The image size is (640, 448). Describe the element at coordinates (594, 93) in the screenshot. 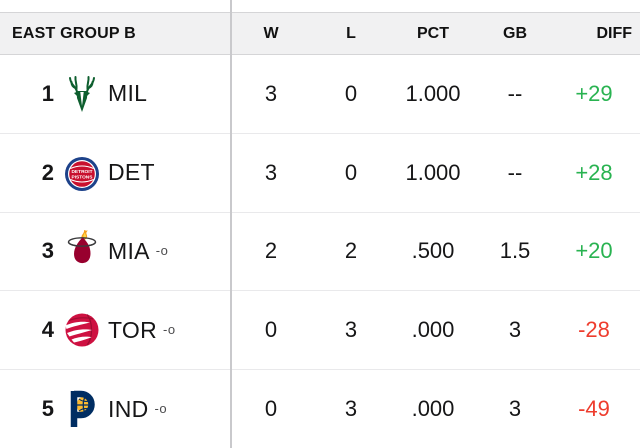

I see `point-diff: +29` at that location.